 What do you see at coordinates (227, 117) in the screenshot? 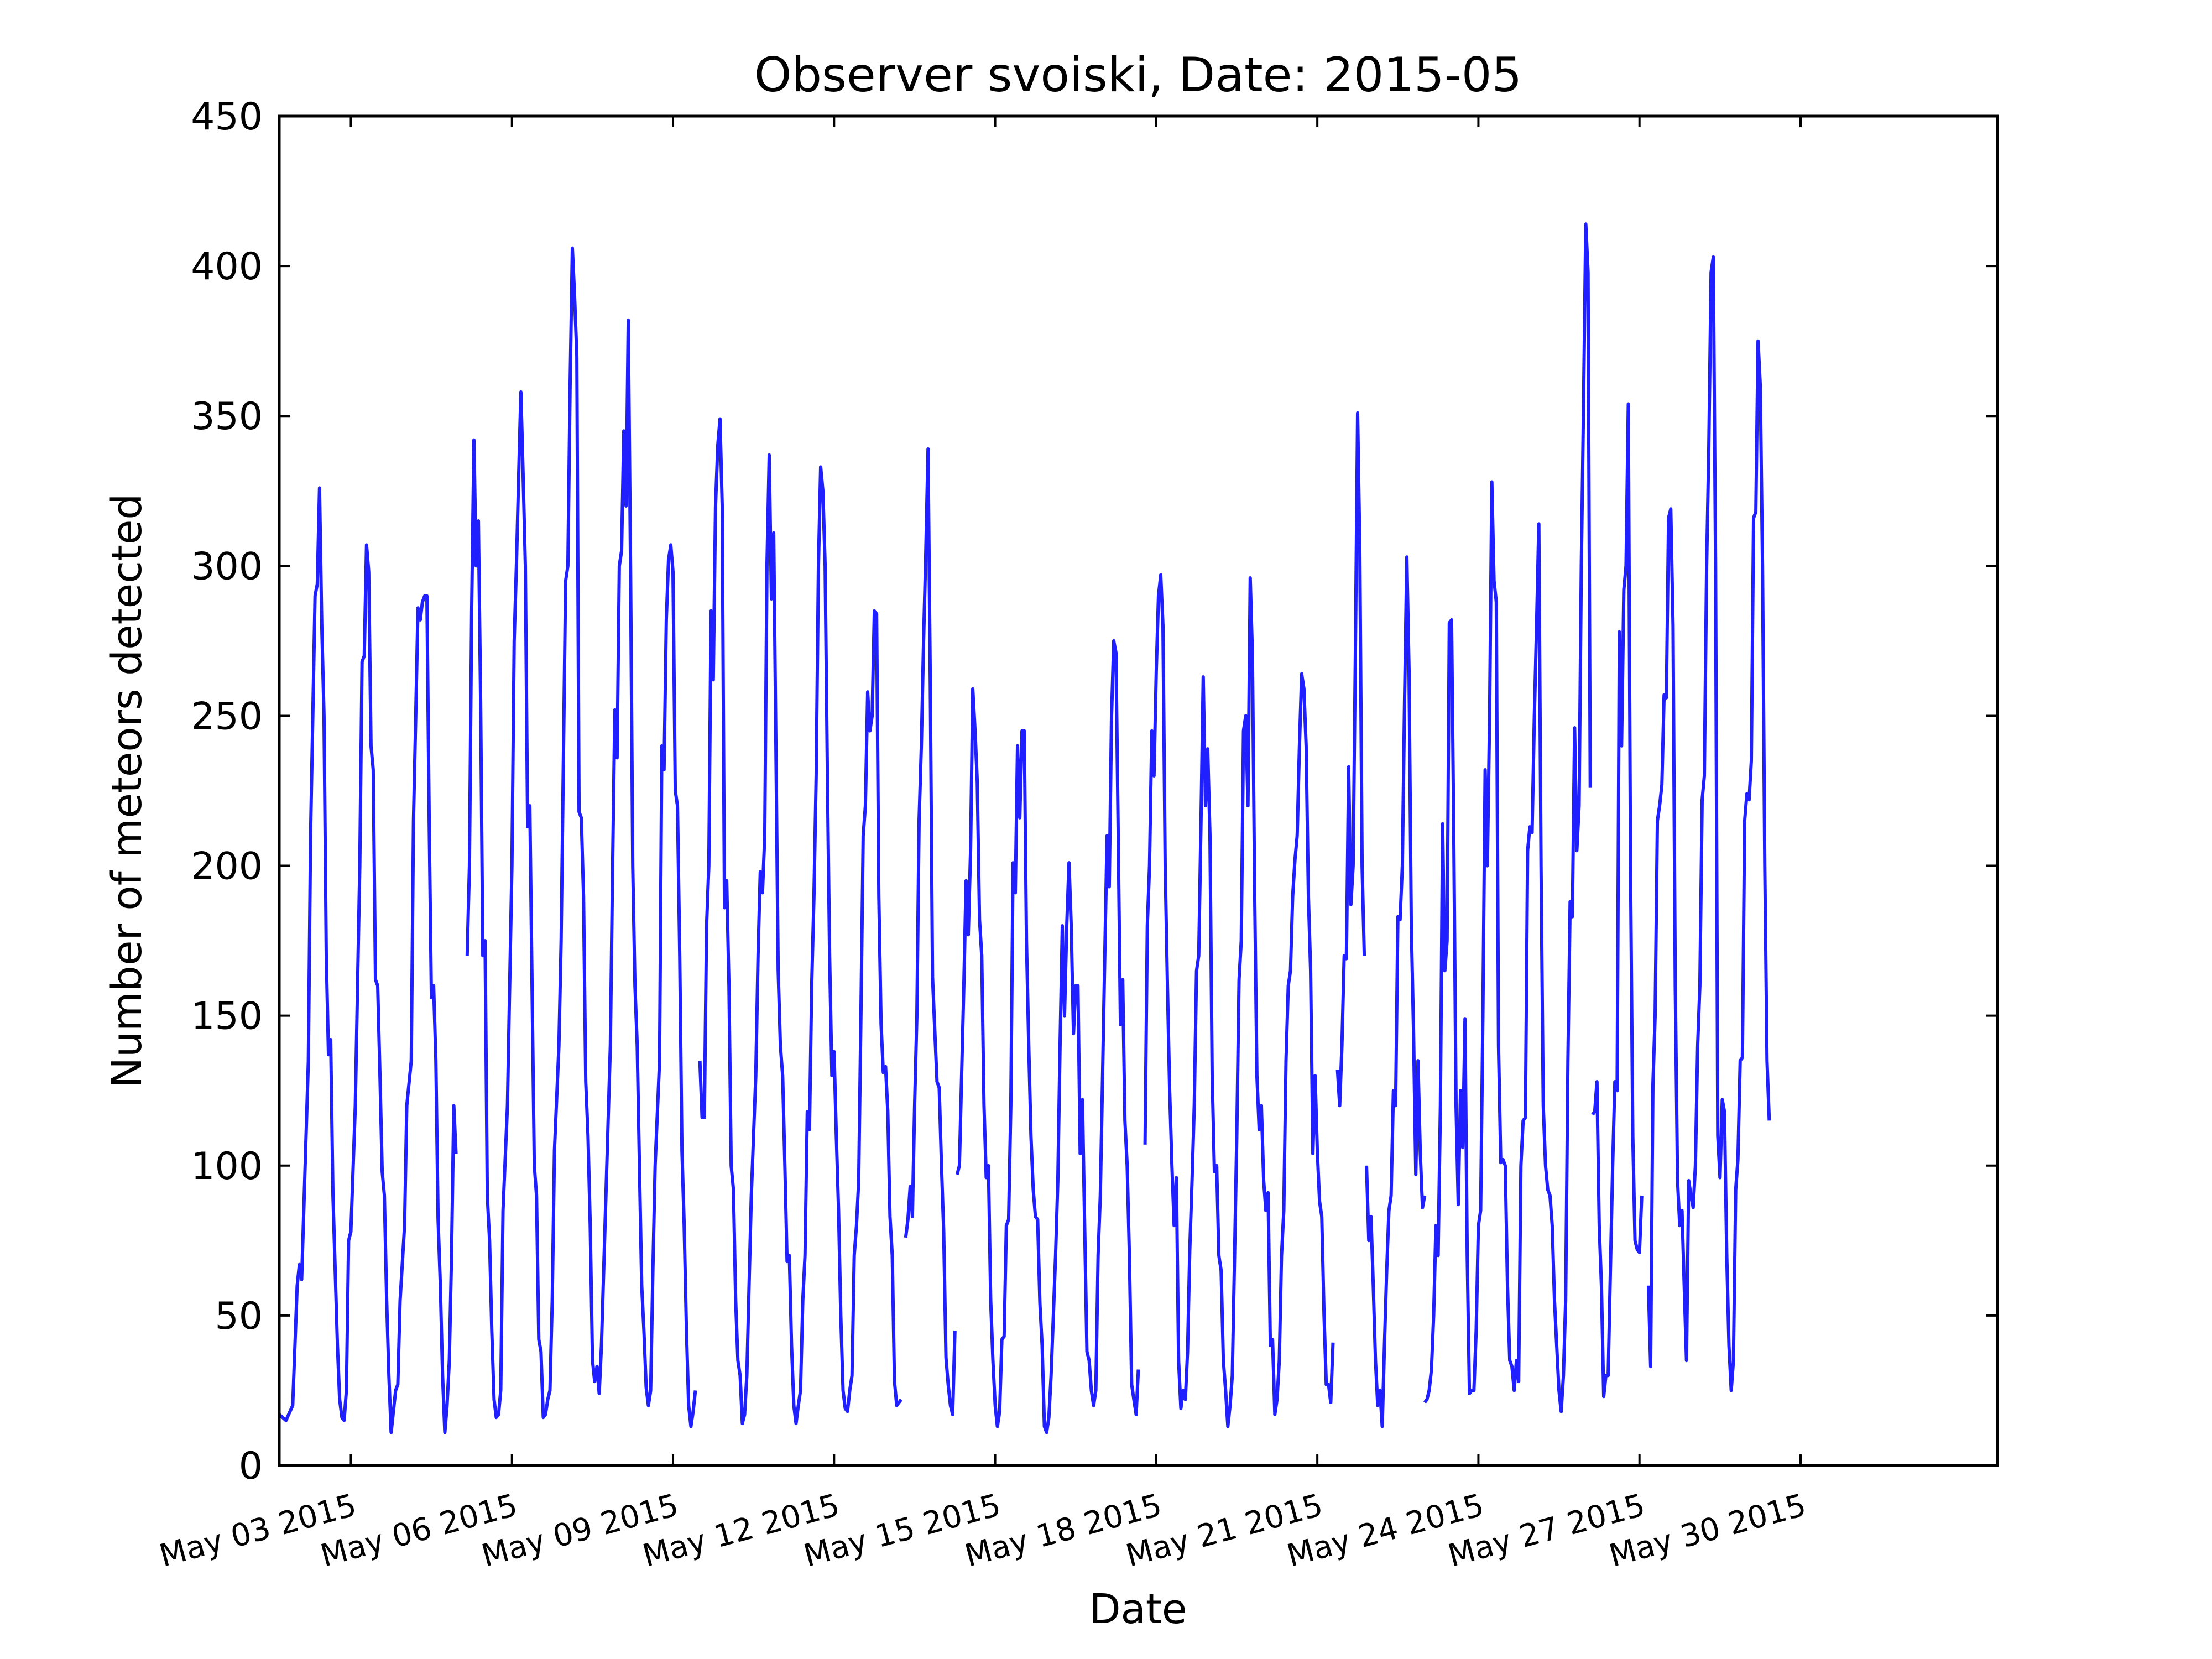
I see `y-tick-label: 450` at bounding box center [227, 117].